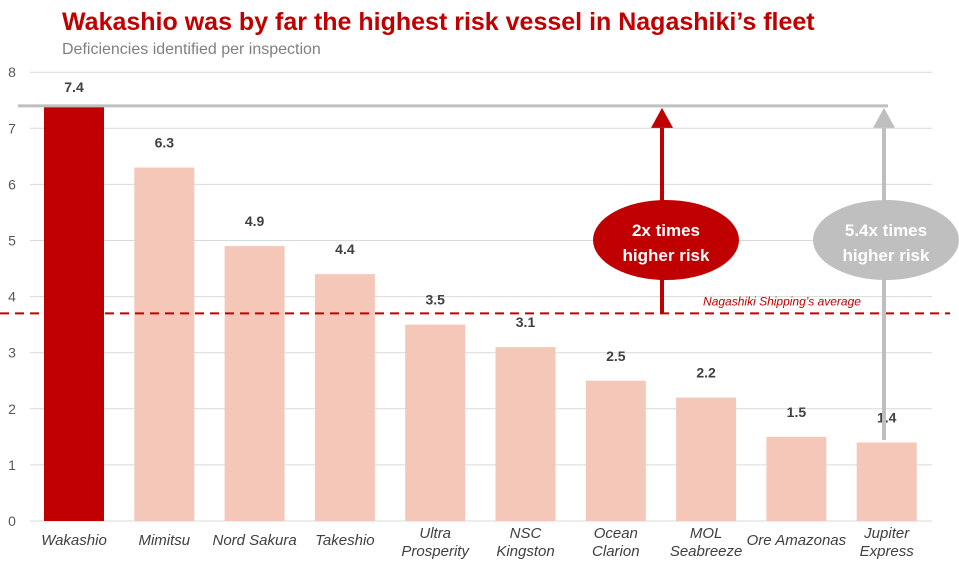  Describe the element at coordinates (165, 143) in the screenshot. I see `value-label: 6.3` at that location.